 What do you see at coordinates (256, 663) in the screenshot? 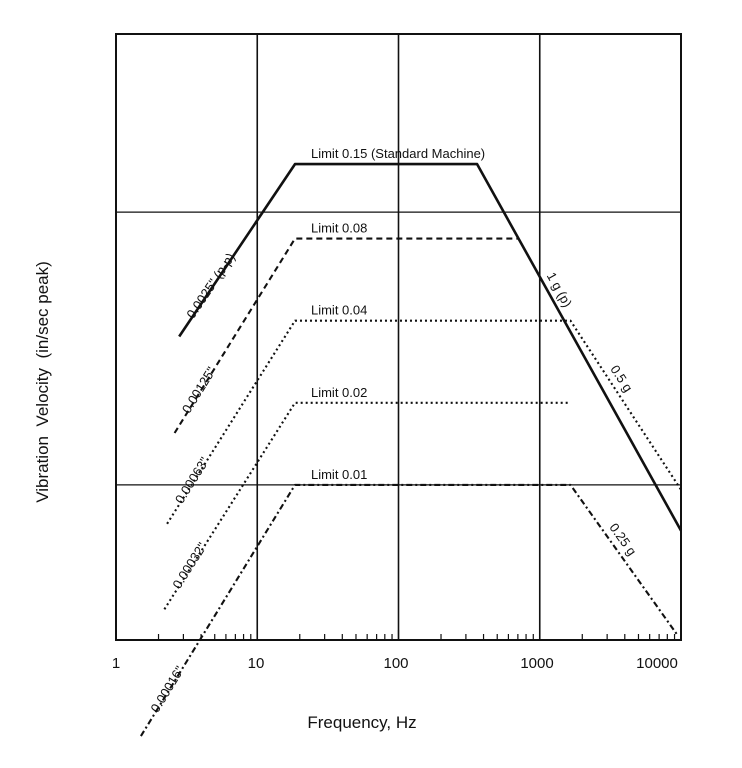
I see `x-tick-label: 10` at bounding box center [256, 663].